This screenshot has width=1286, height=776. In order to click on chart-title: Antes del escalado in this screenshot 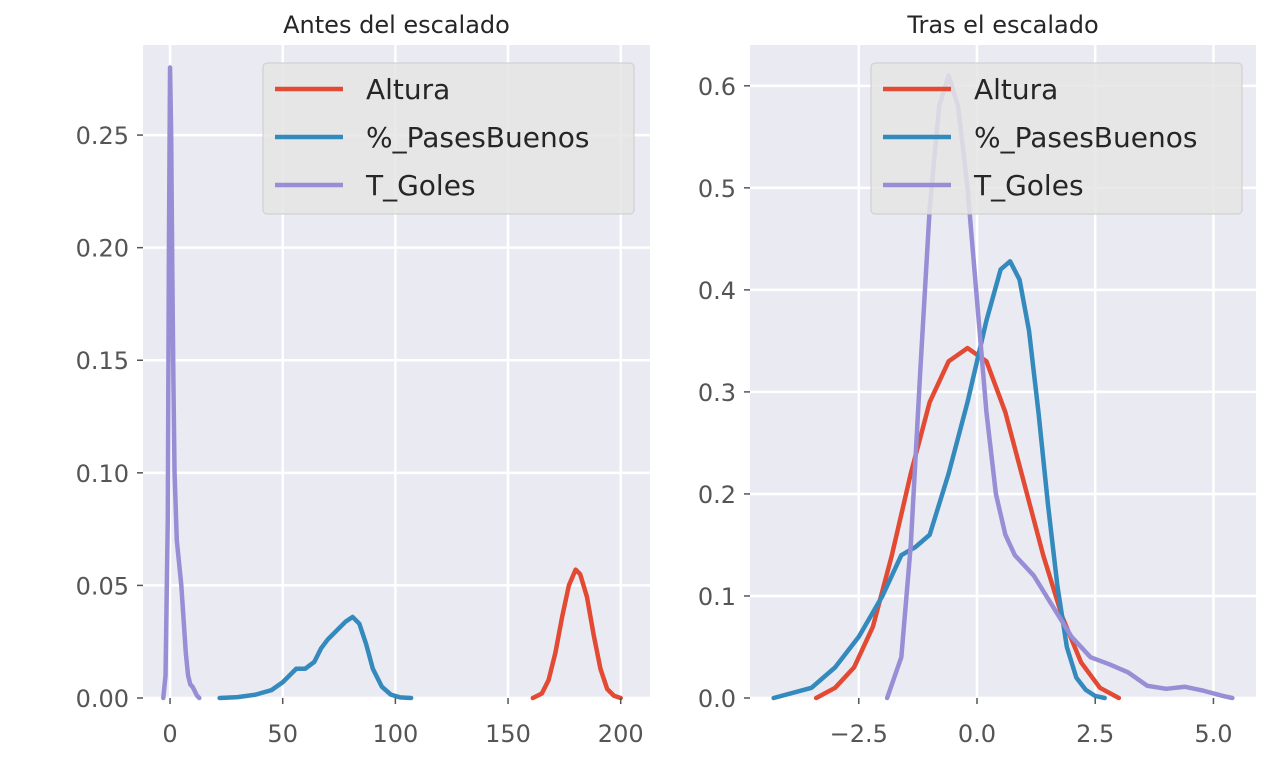, I will do `click(396, 25)`.